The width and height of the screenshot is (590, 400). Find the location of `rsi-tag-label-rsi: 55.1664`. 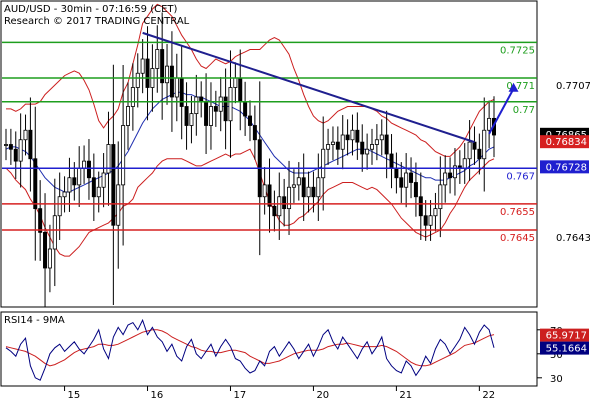

rsi-tag-label-rsi: 55.1664 is located at coordinates (566, 349).